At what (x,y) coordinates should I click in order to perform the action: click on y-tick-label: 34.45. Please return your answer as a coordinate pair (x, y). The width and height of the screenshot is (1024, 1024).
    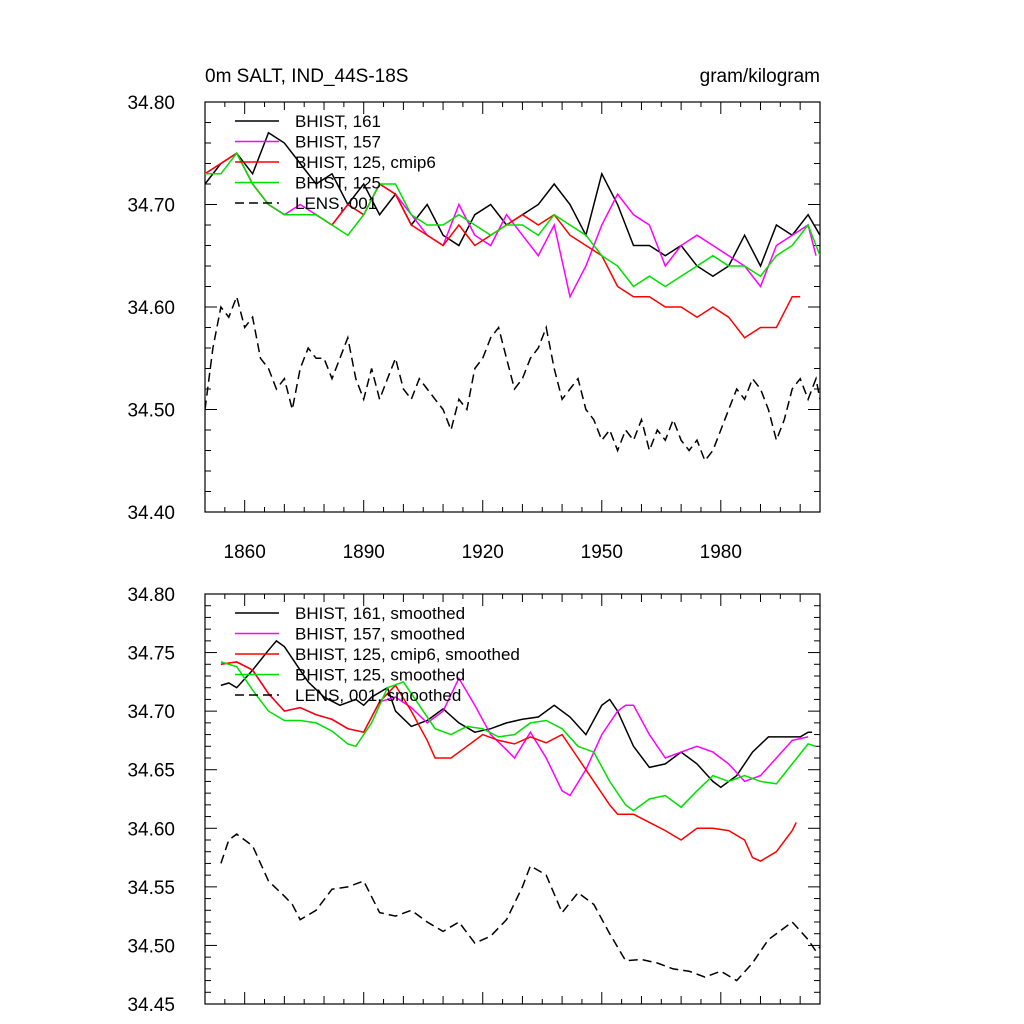
    Looking at the image, I should click on (151, 1005).